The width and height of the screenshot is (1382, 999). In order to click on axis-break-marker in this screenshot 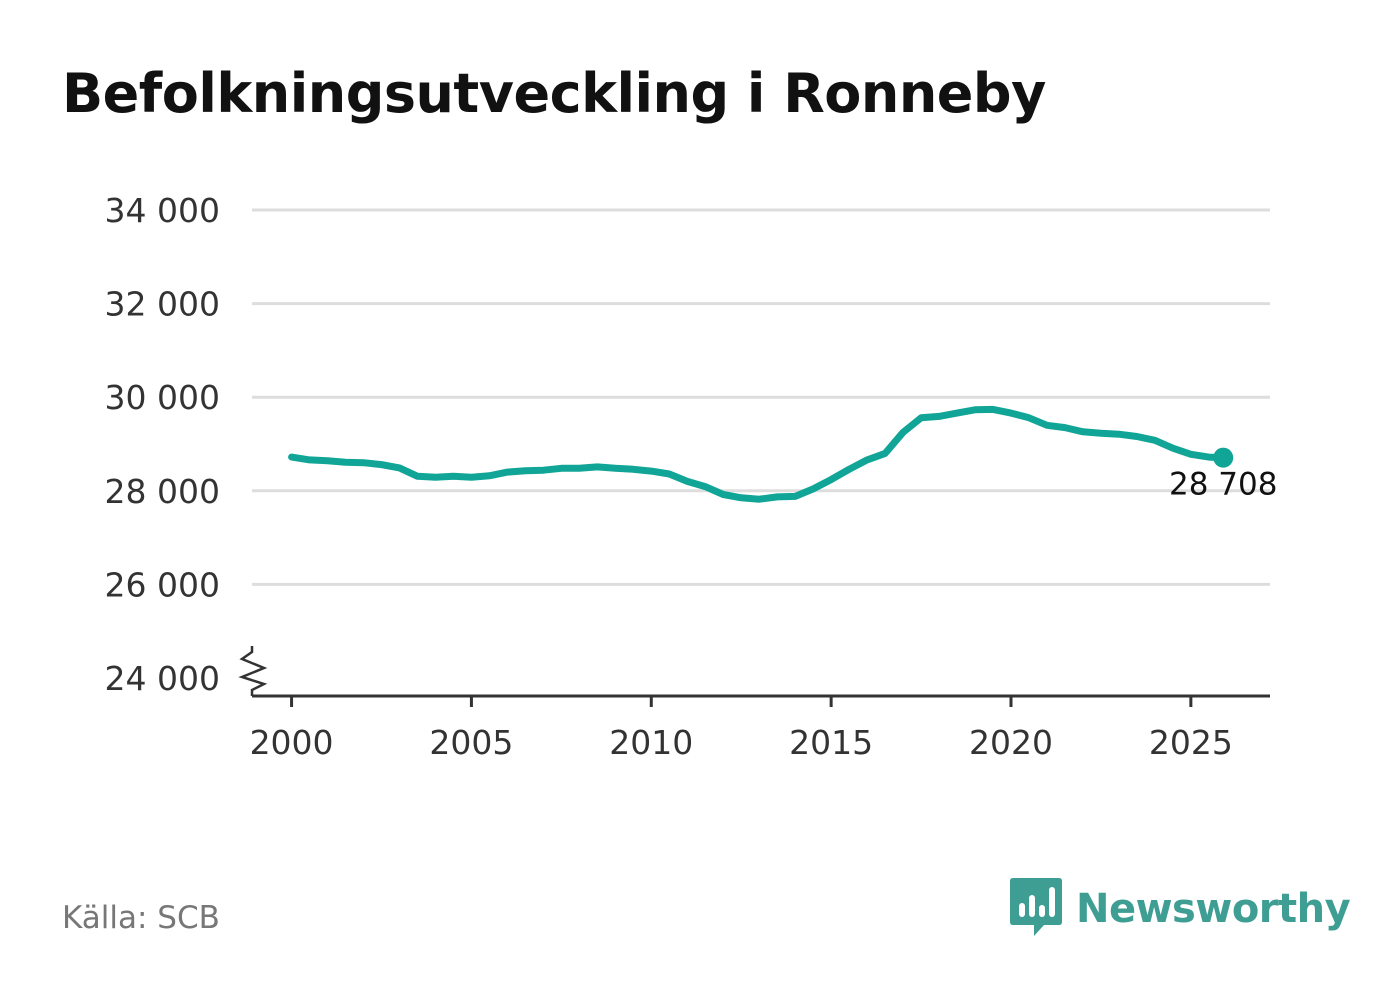, I will do `click(253, 671)`.